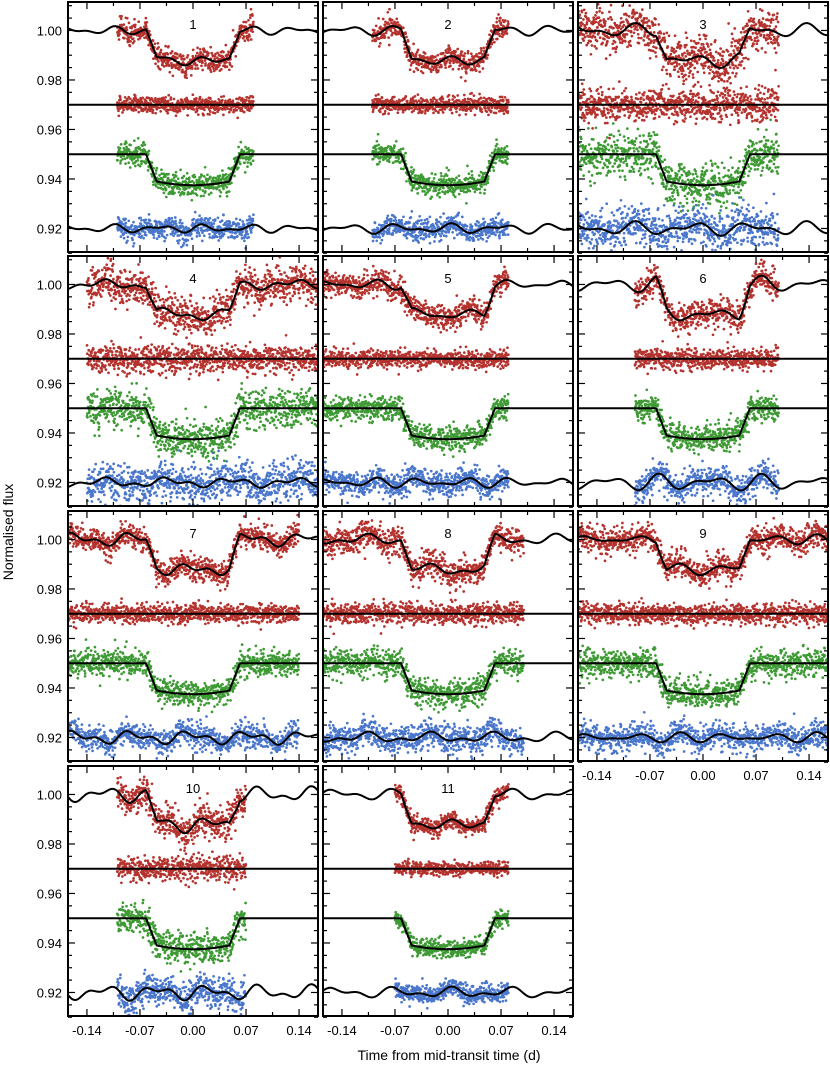 This screenshot has width=830, height=1066. I want to click on model-curves, so click(193, 129).